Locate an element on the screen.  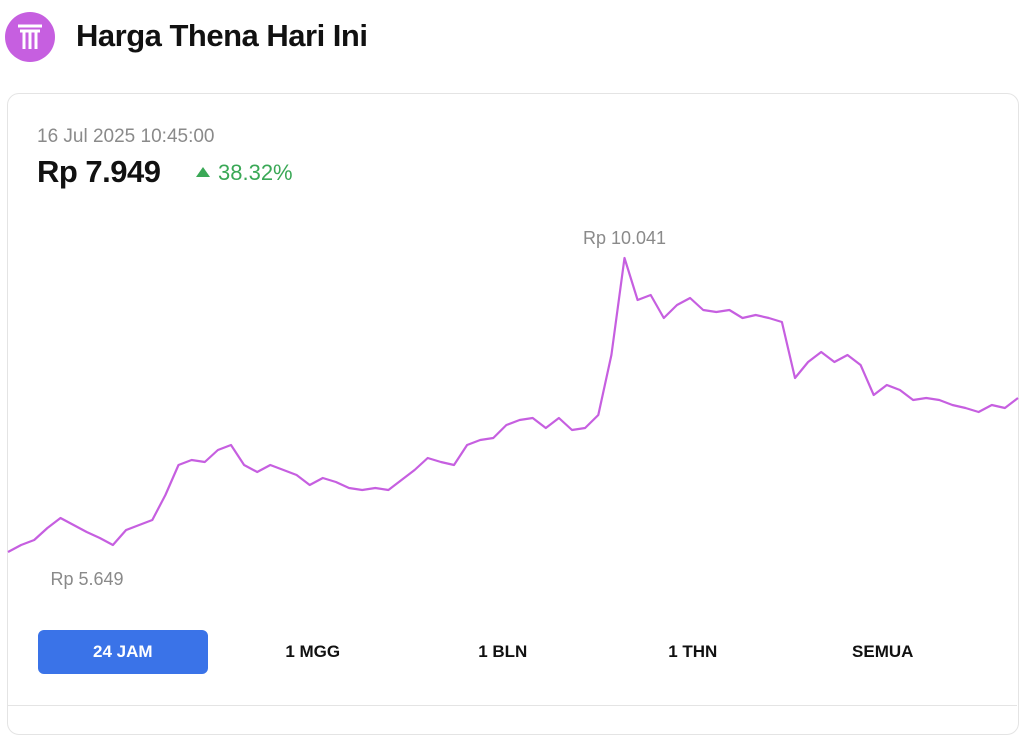
timestamp: 16 Jul 2025 10:45:00 is located at coordinates (126, 136).